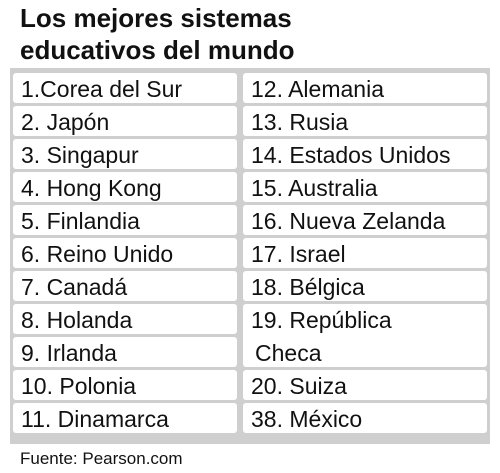  I want to click on cell-text: 7. Canadá, so click(74, 287).